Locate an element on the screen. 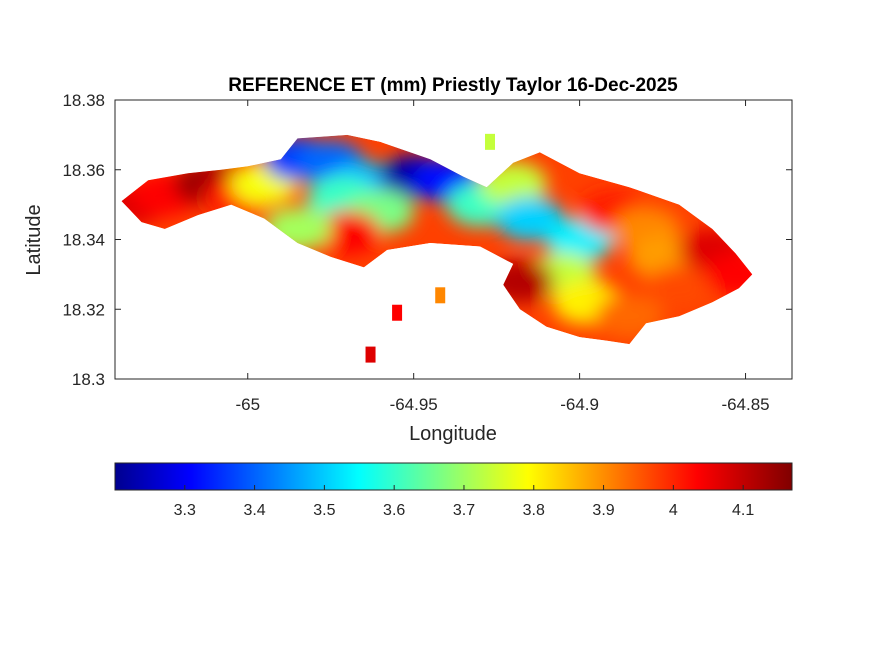 This screenshot has height=661, width=875. y-tick-label: 18.34 is located at coordinates (83, 240).